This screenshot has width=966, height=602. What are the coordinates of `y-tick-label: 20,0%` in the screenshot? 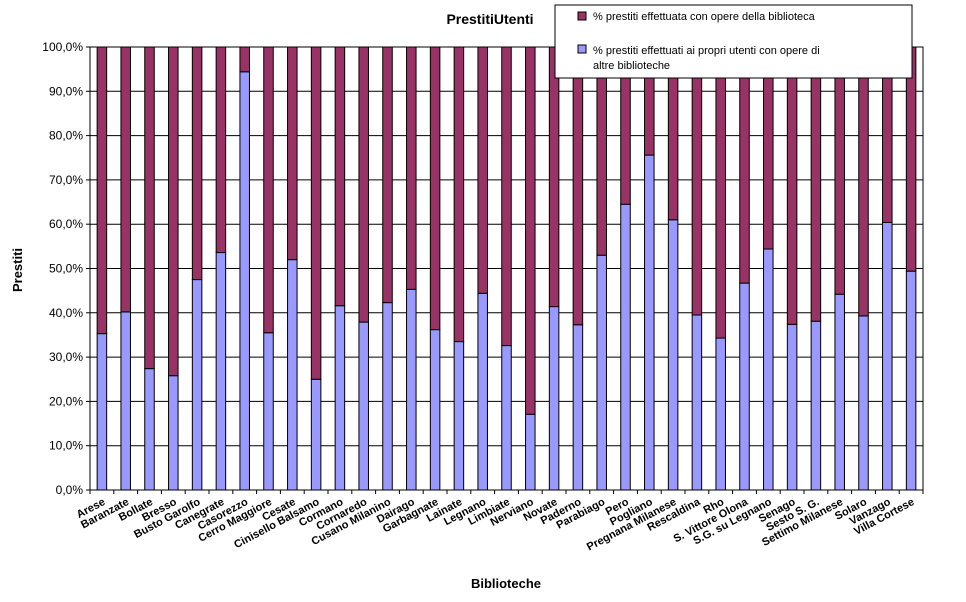 It's located at (66, 401).